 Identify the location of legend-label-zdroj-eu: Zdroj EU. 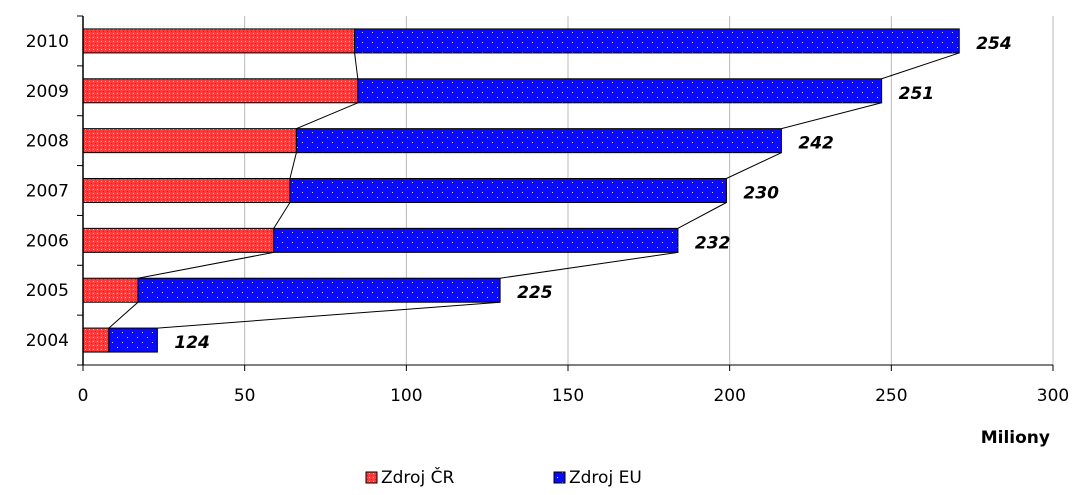
(605, 478).